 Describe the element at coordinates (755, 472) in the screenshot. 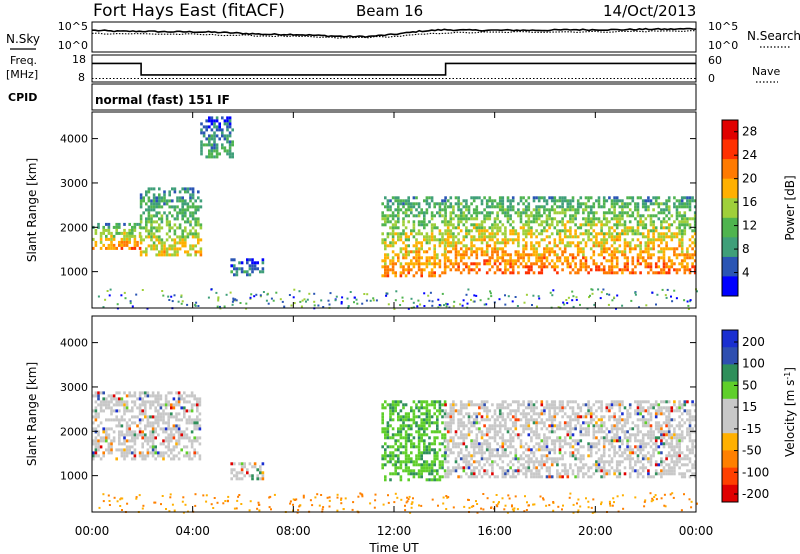

I see `velocity-colorbar-tick-label-6: -100` at that location.